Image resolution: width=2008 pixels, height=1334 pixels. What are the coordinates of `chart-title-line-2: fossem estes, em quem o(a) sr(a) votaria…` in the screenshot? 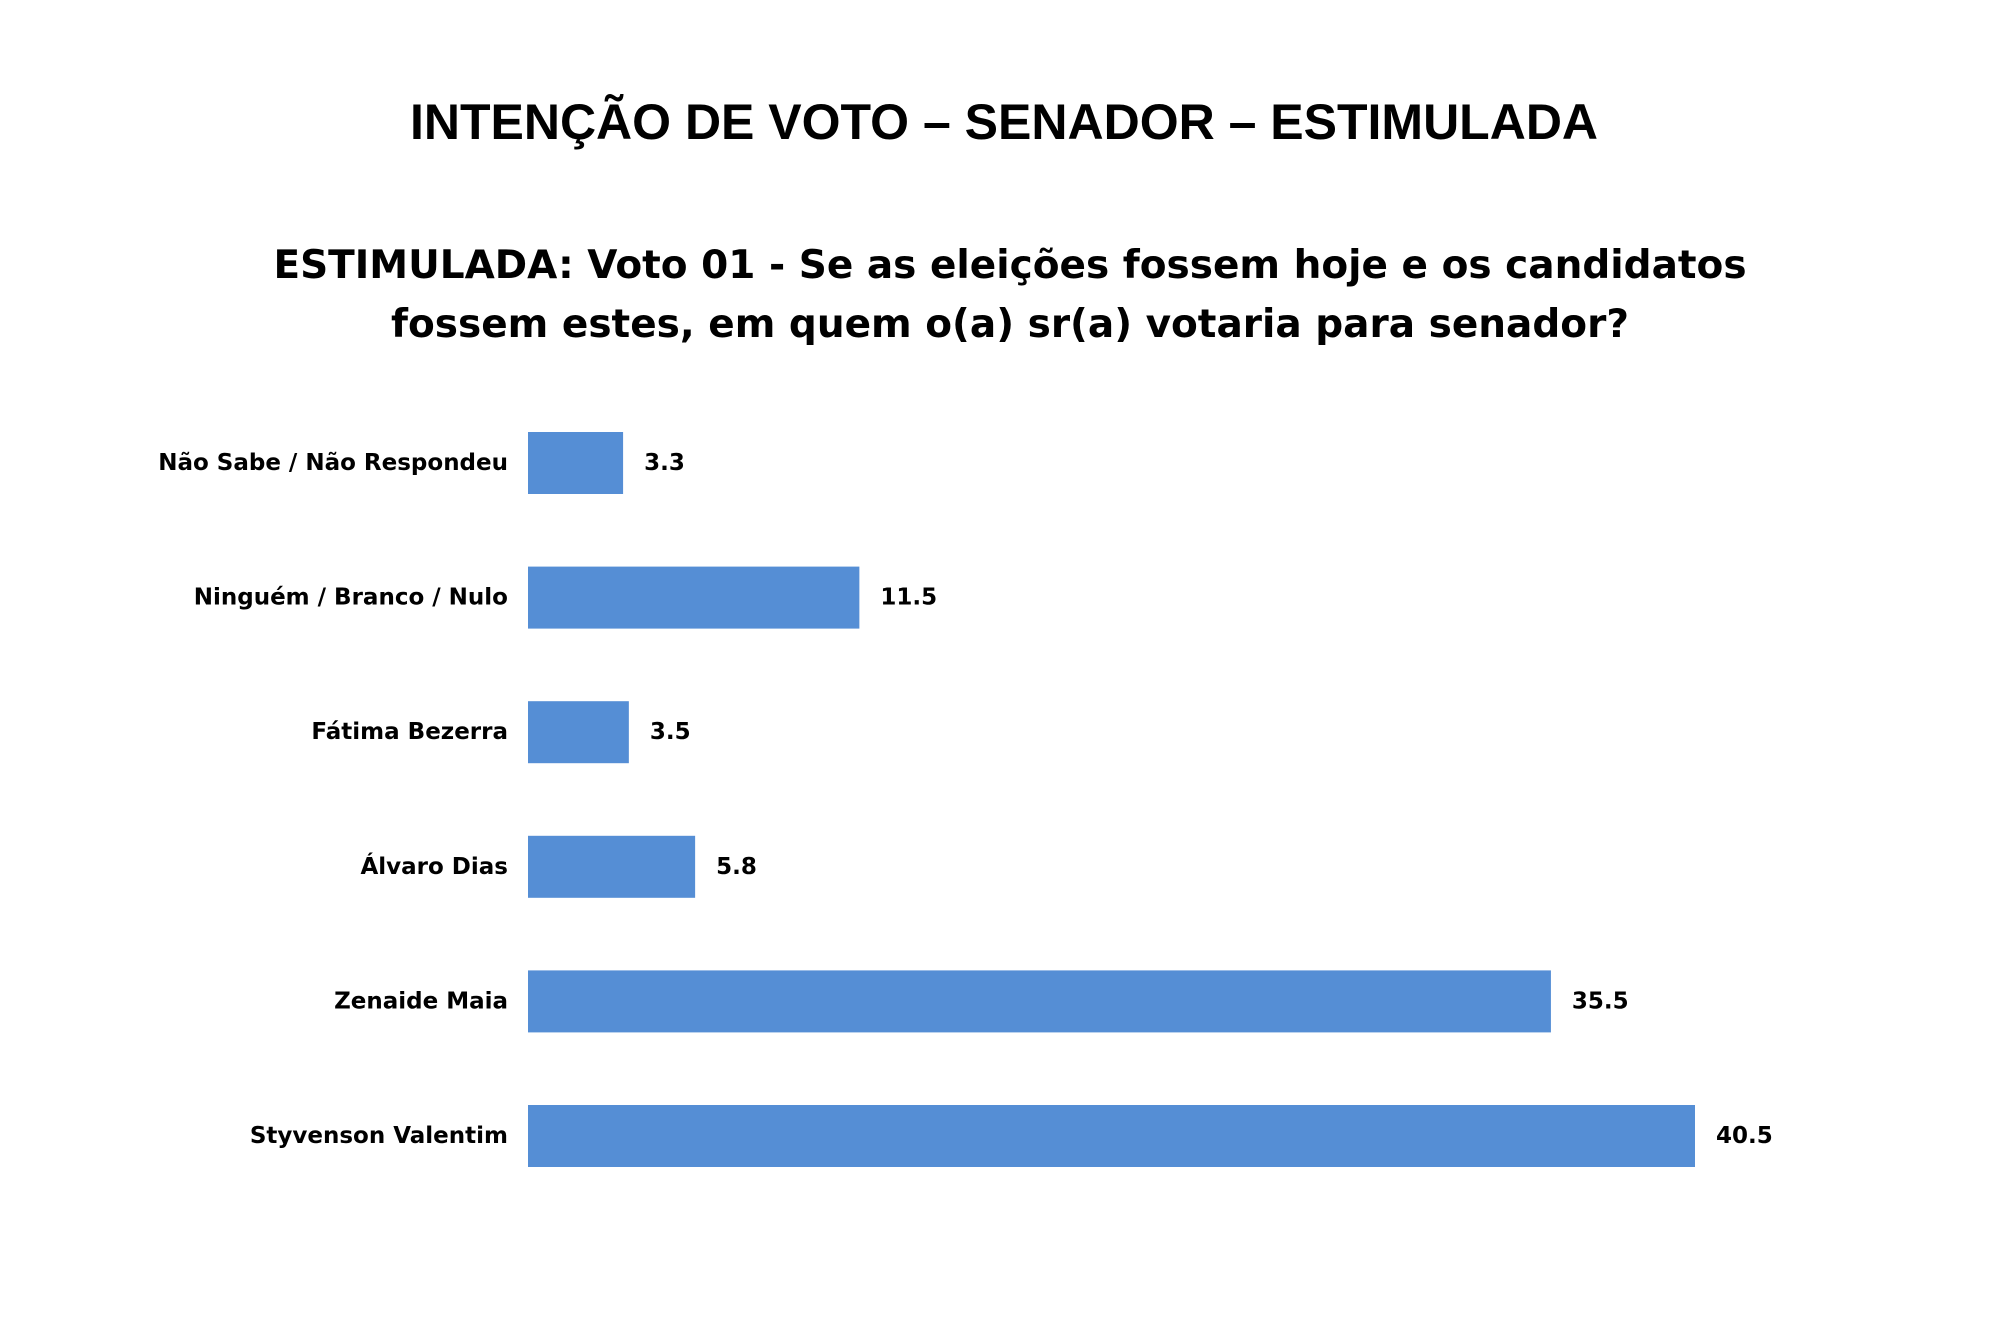 It's located at (1010, 324).